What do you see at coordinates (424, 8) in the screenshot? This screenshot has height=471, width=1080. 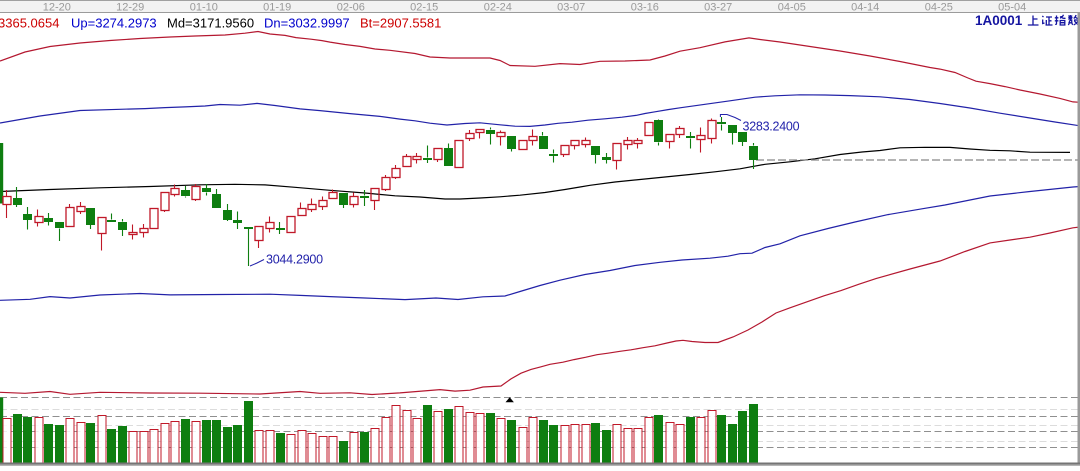 I see `svg-text: 02-15` at bounding box center [424, 8].